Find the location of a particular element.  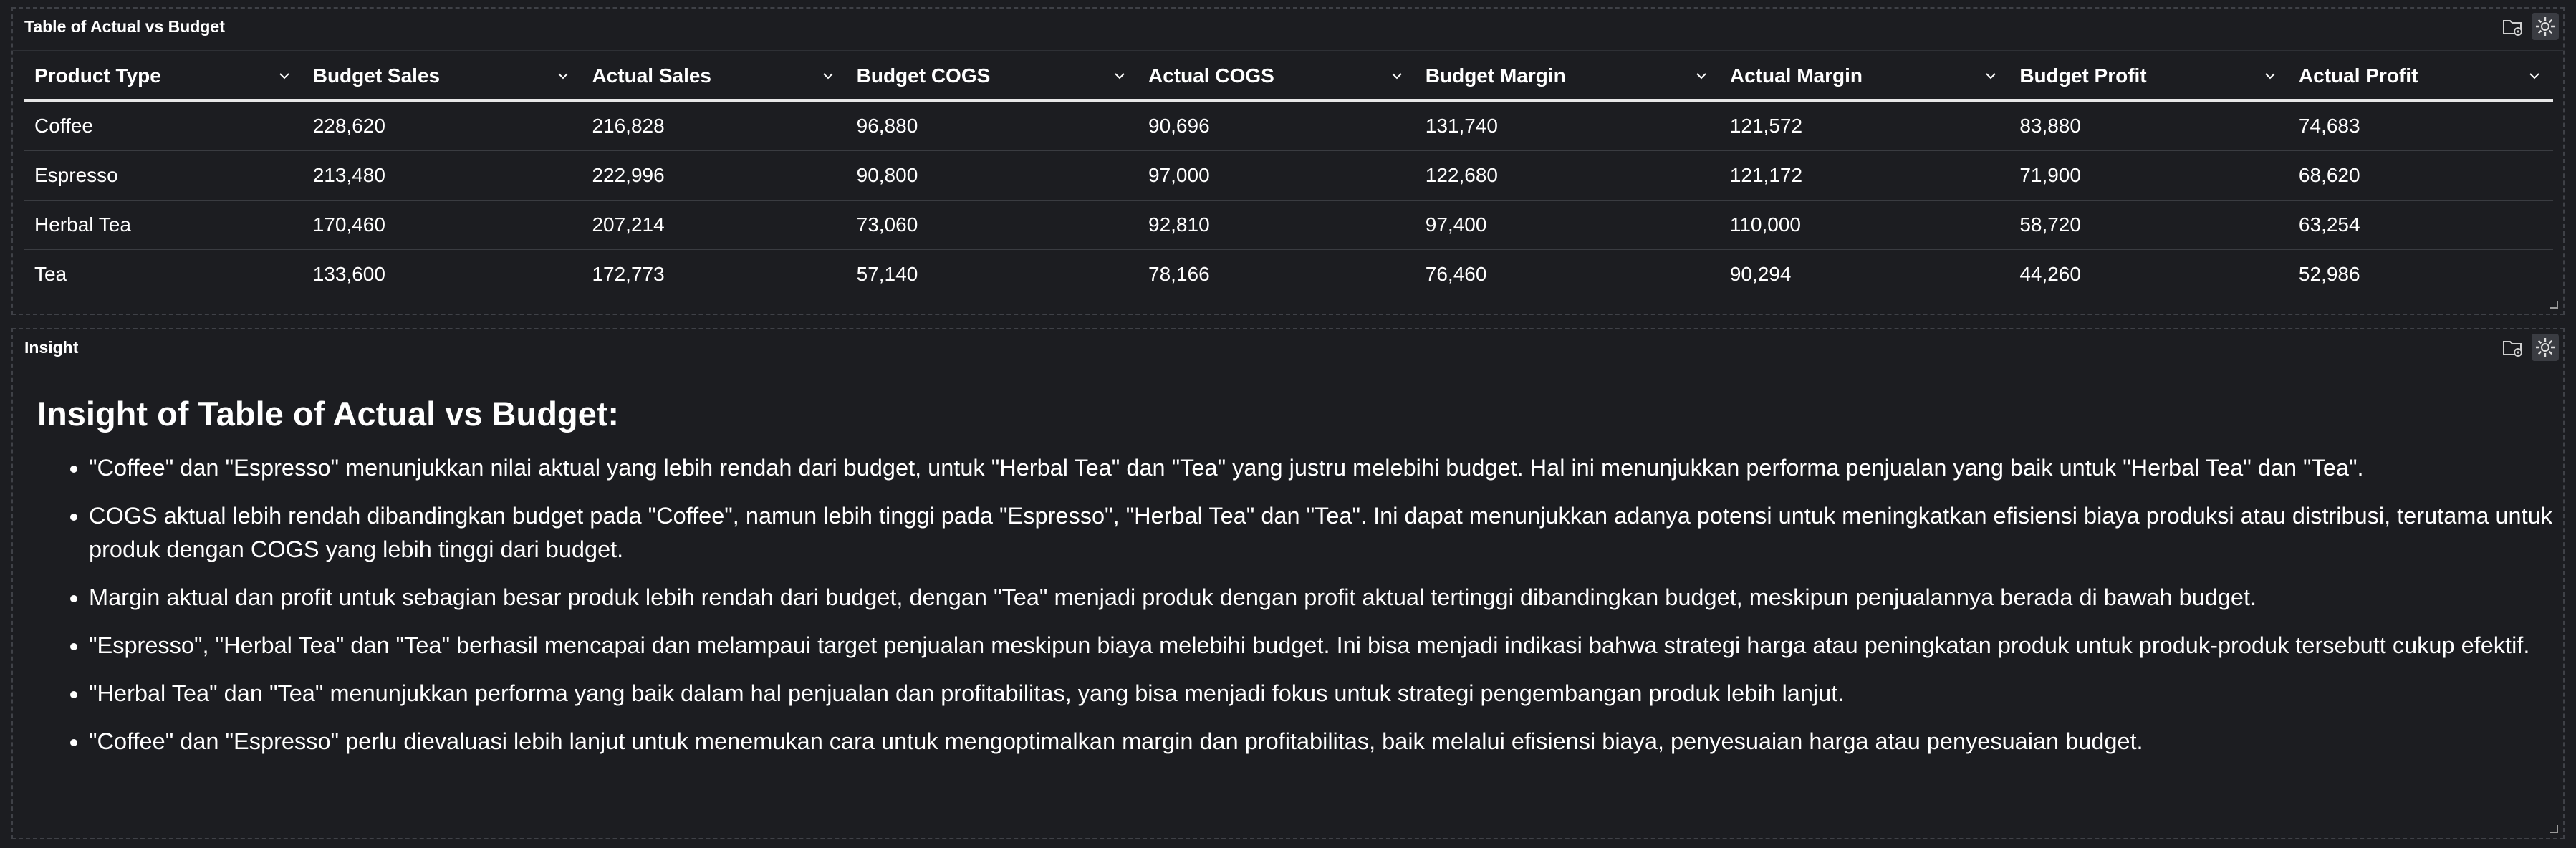

table-cell: 121,172 is located at coordinates (1864, 175).